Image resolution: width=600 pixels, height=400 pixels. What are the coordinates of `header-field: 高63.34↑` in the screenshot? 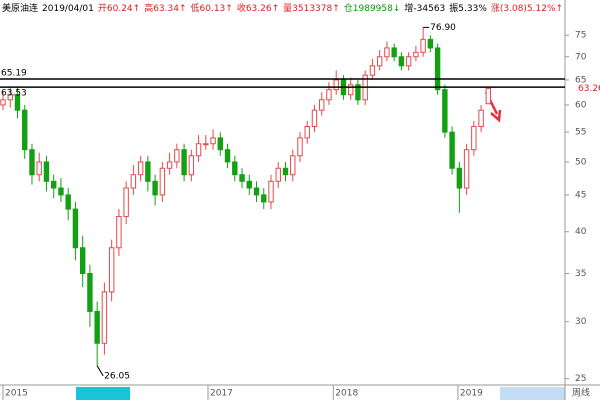 It's located at (165, 8).